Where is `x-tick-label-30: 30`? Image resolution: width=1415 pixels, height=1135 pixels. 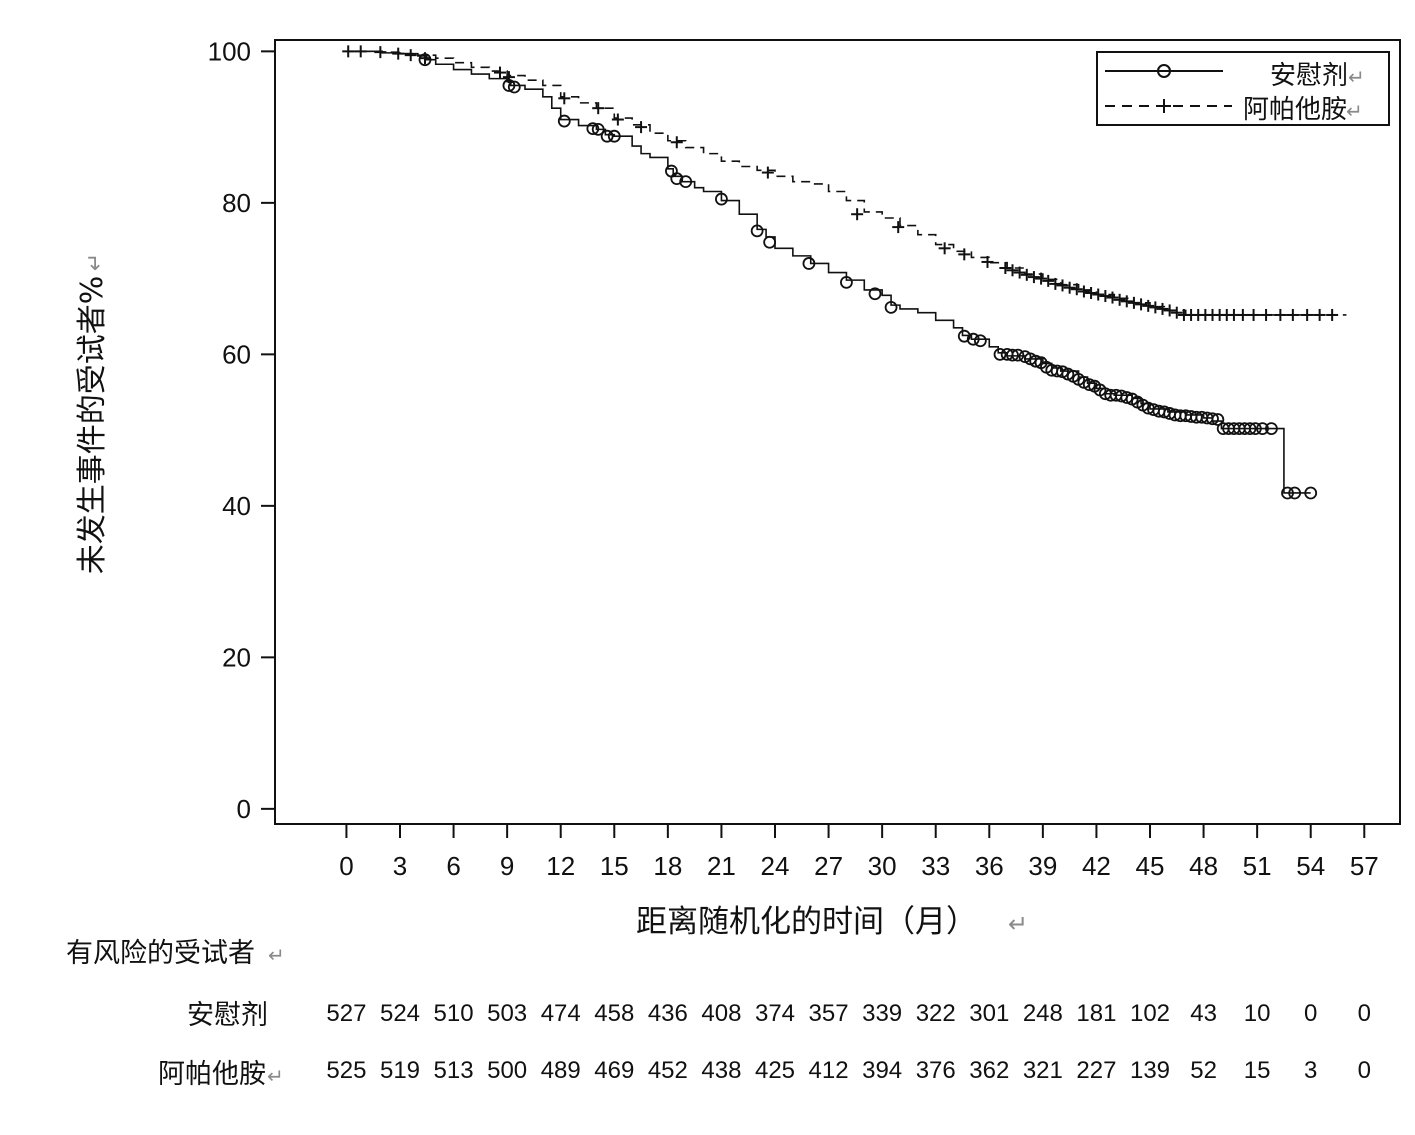
x-tick-label-30: 30 is located at coordinates (882, 866).